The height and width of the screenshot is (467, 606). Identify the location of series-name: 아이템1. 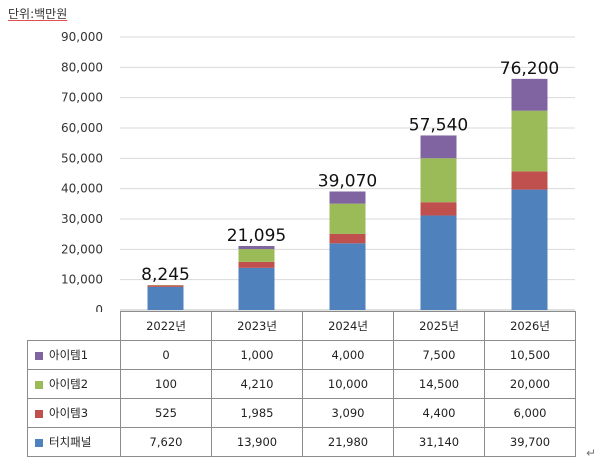
(69, 355).